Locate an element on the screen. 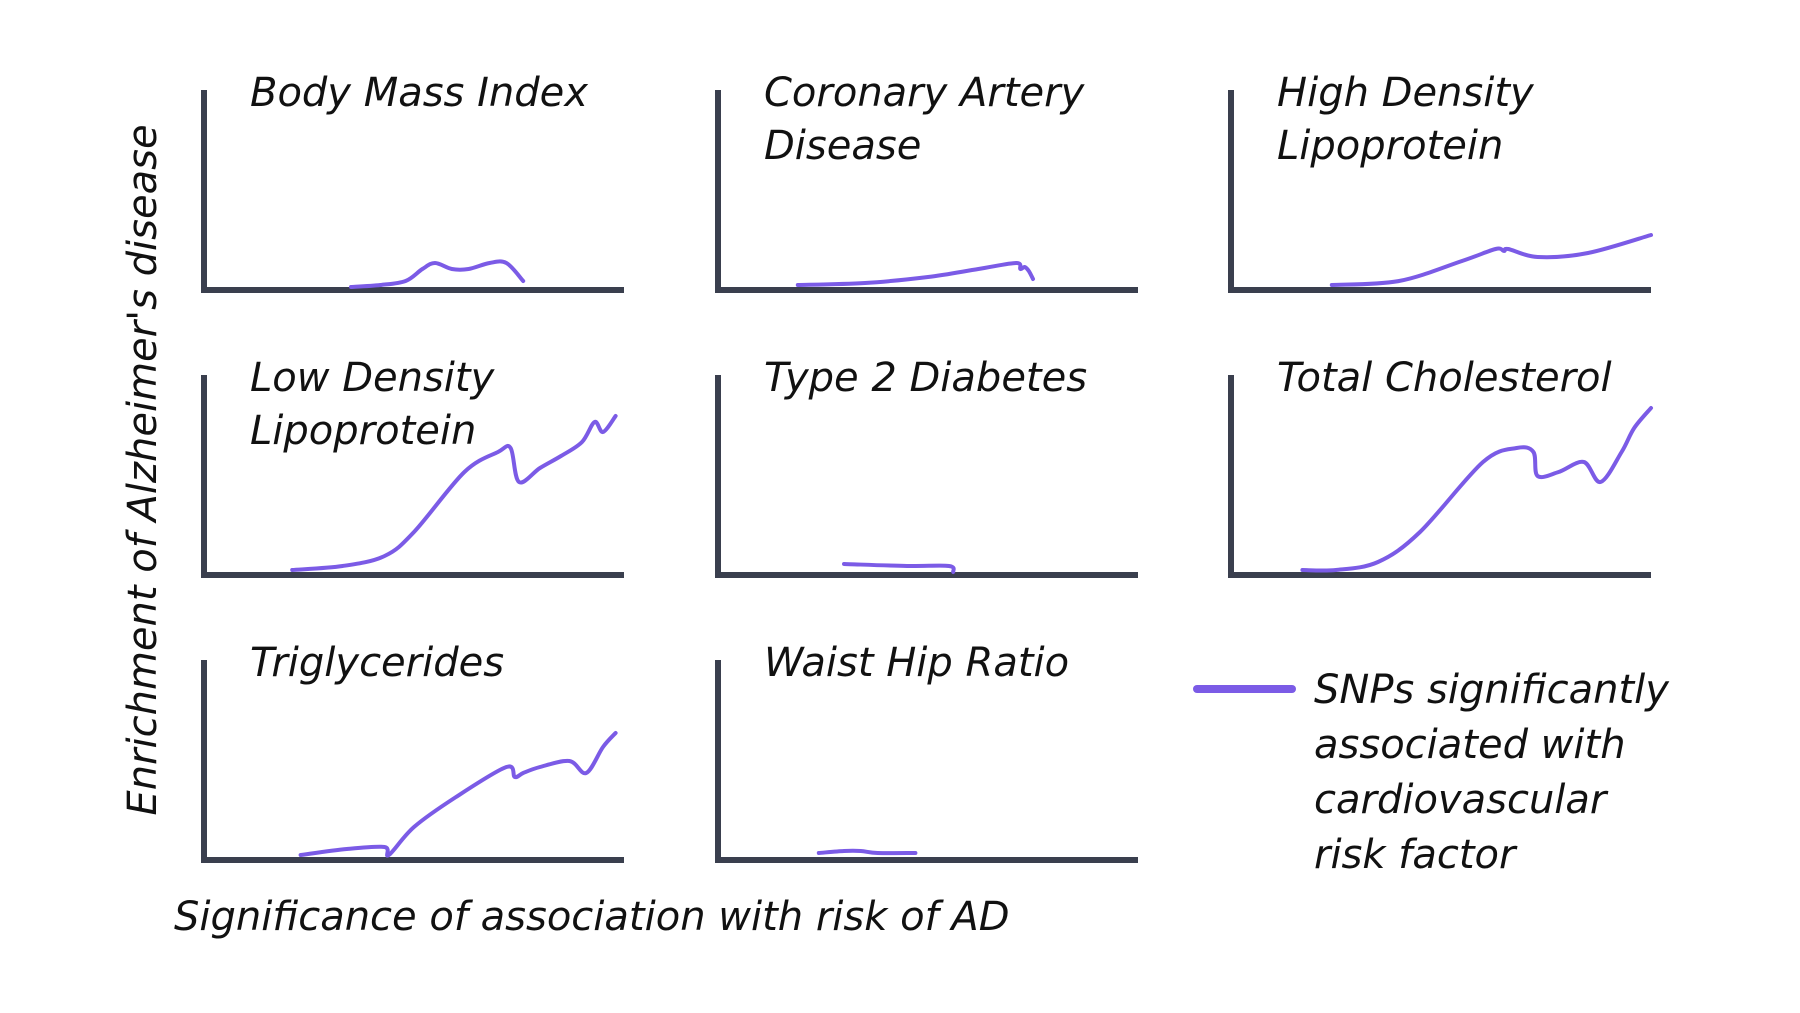  panel-4-axes is located at coordinates (412, 476).